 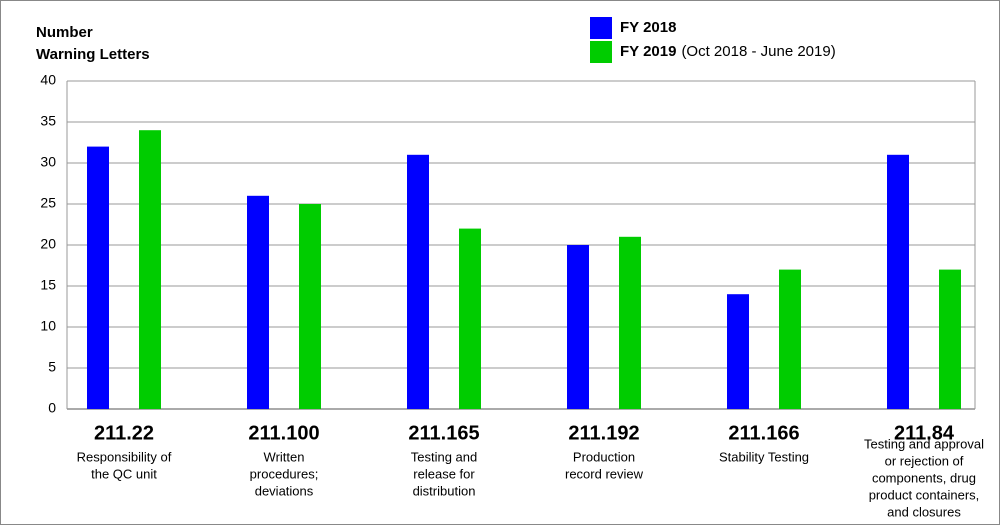 What do you see at coordinates (764, 456) in the screenshot?
I see `category-description: Stability Testing` at bounding box center [764, 456].